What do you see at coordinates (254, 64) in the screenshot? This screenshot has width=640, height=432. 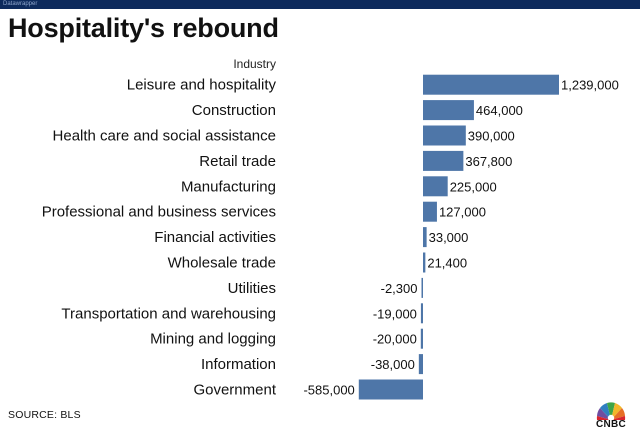 I see `category-header: Industry` at bounding box center [254, 64].